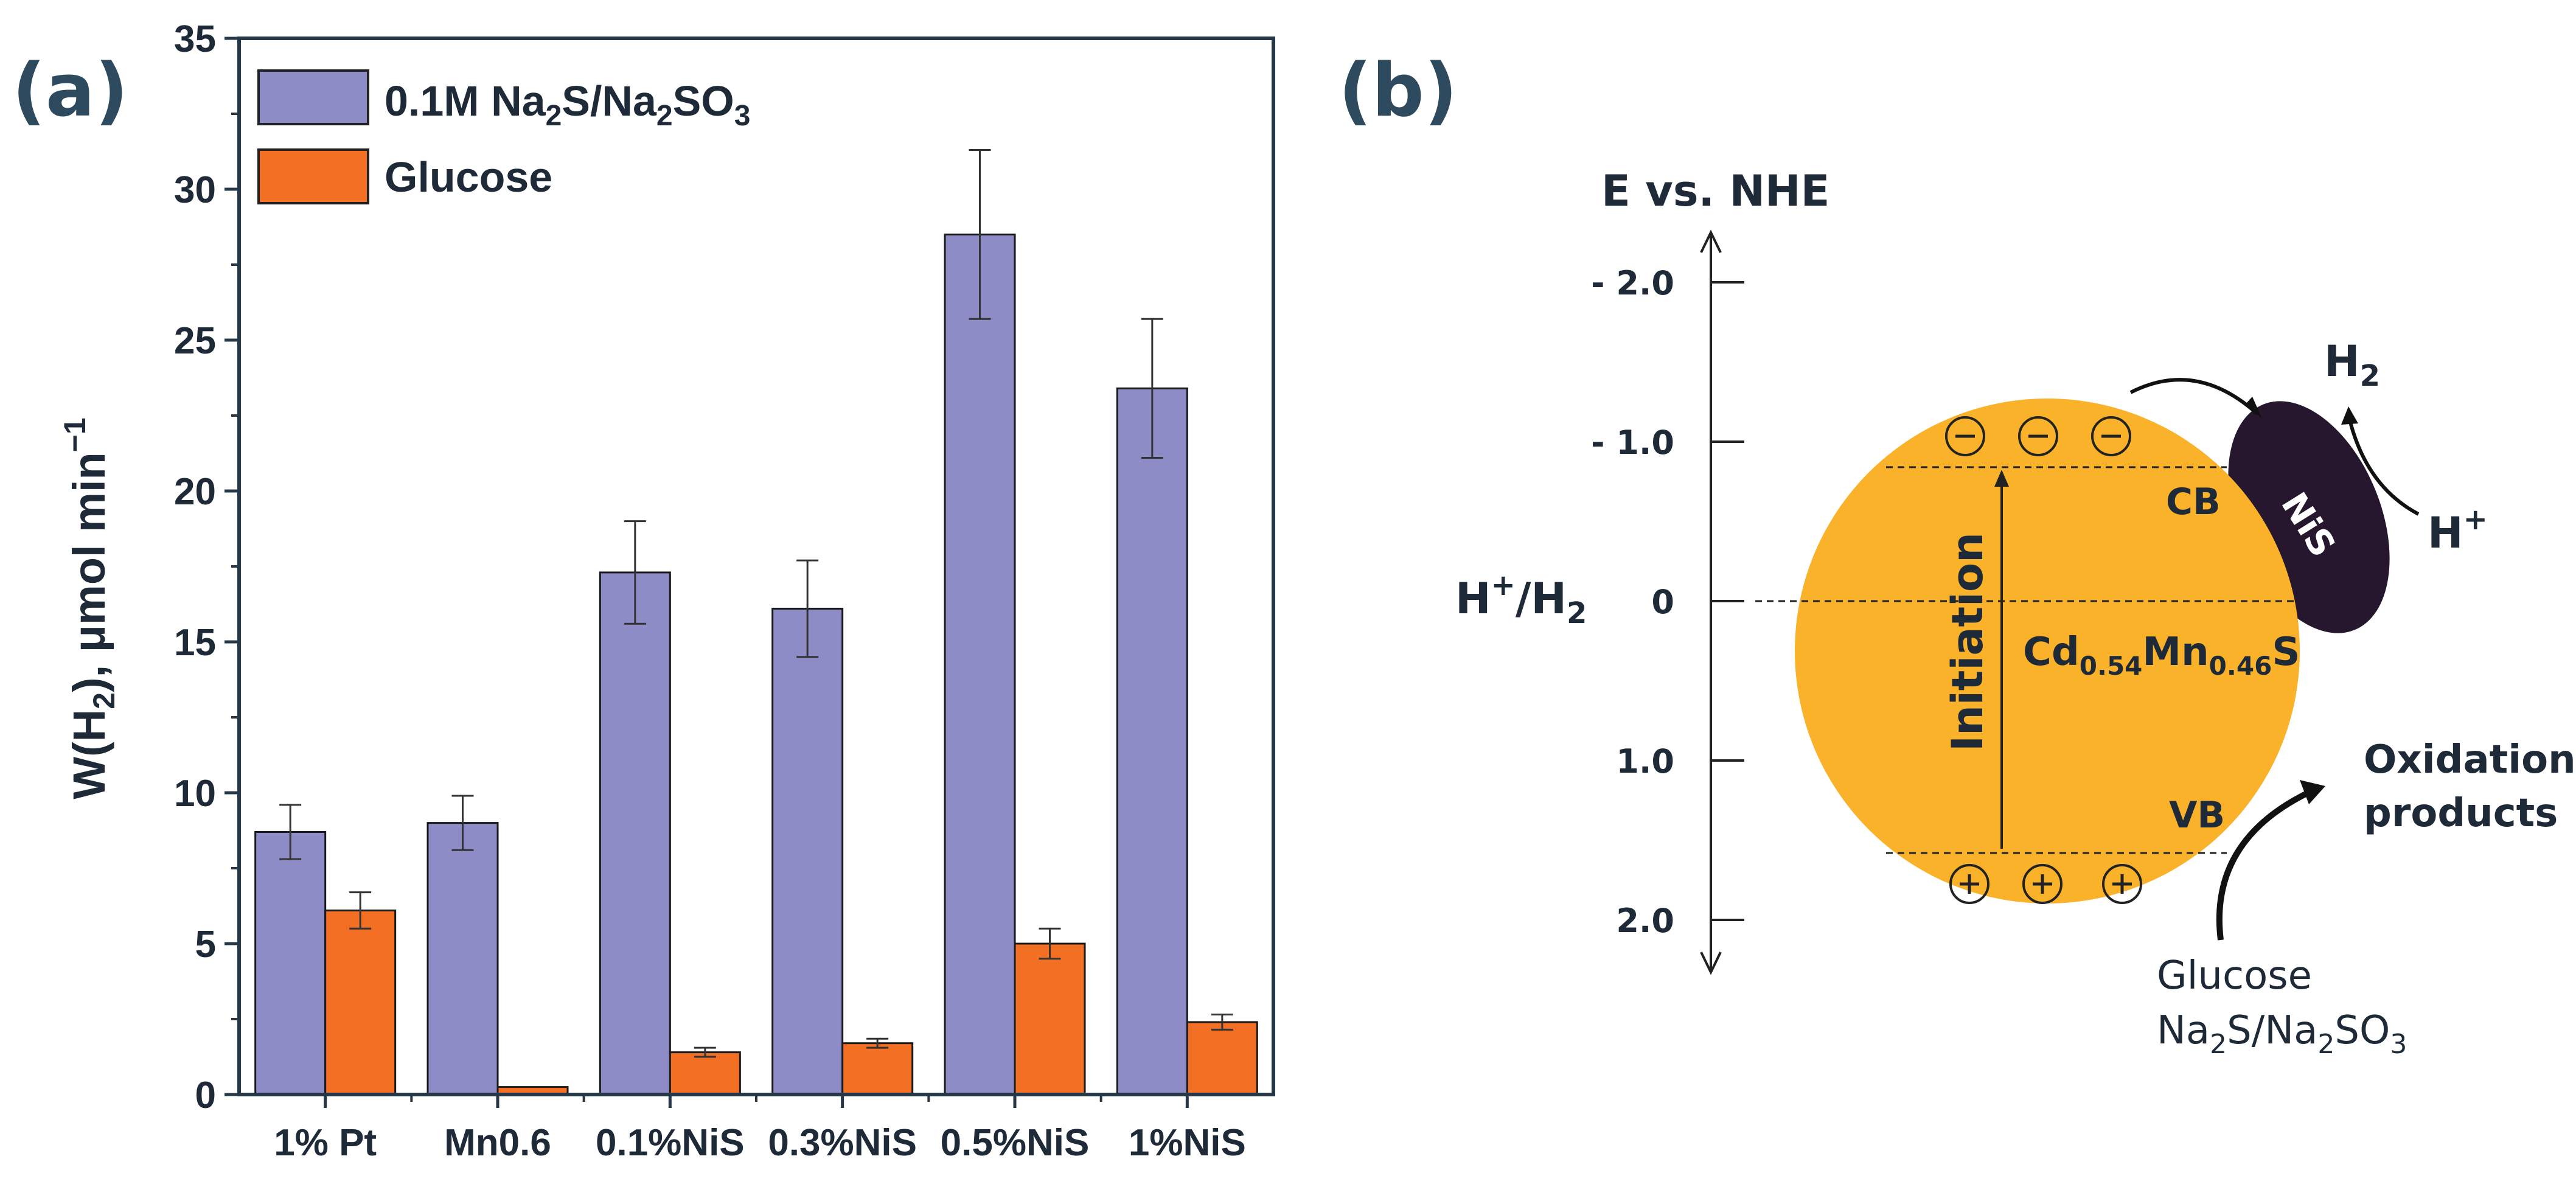  Describe the element at coordinates (325, 1143) in the screenshot. I see `x-tick-label: 1% Pt` at that location.